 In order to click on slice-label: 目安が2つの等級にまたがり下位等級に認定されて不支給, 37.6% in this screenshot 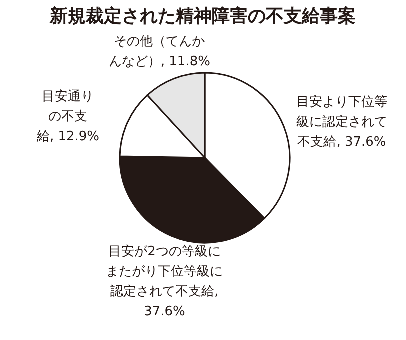, I will do `click(165, 282)`.